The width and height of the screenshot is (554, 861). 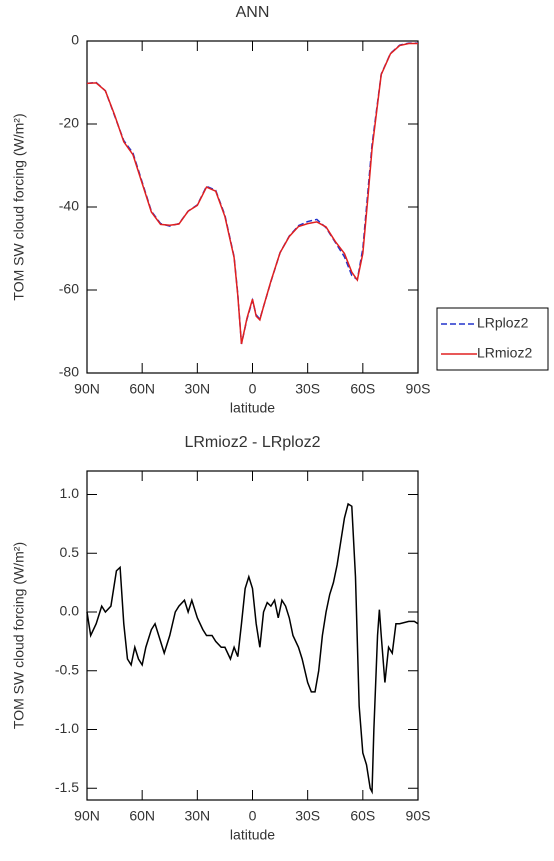 What do you see at coordinates (67, 787) in the screenshot?
I see `y-tick-label: -1.5` at bounding box center [67, 787].